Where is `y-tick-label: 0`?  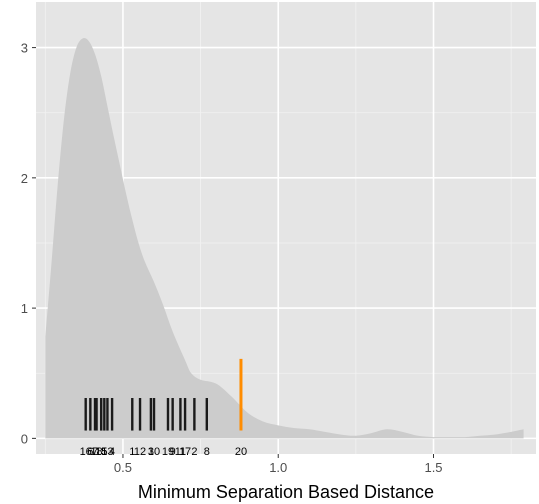 y-tick-label: 0 is located at coordinates (24, 438).